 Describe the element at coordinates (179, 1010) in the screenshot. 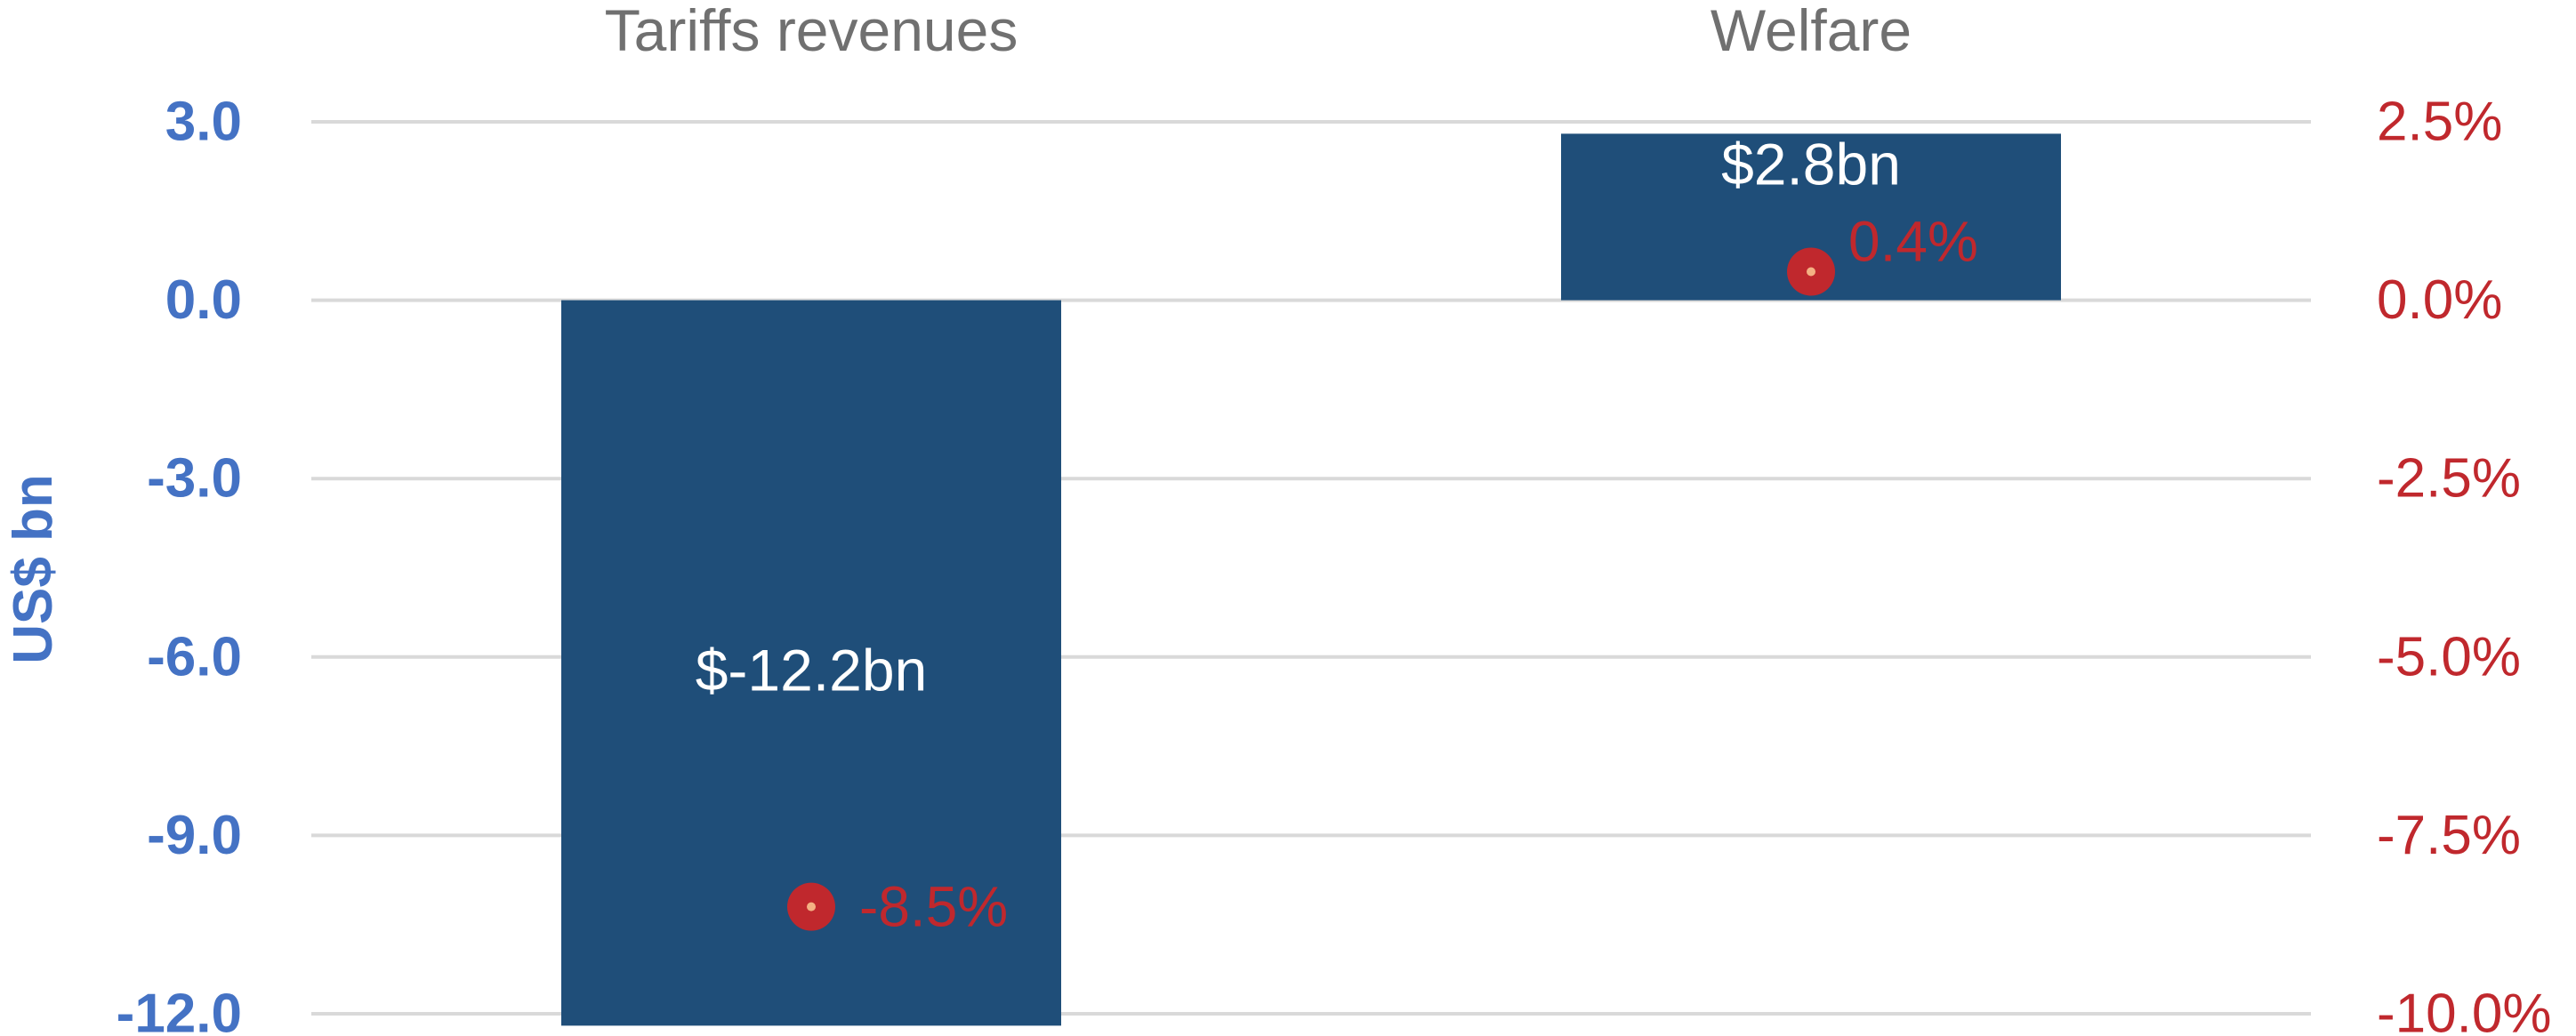

I see `left-tick-label: -12.0` at that location.